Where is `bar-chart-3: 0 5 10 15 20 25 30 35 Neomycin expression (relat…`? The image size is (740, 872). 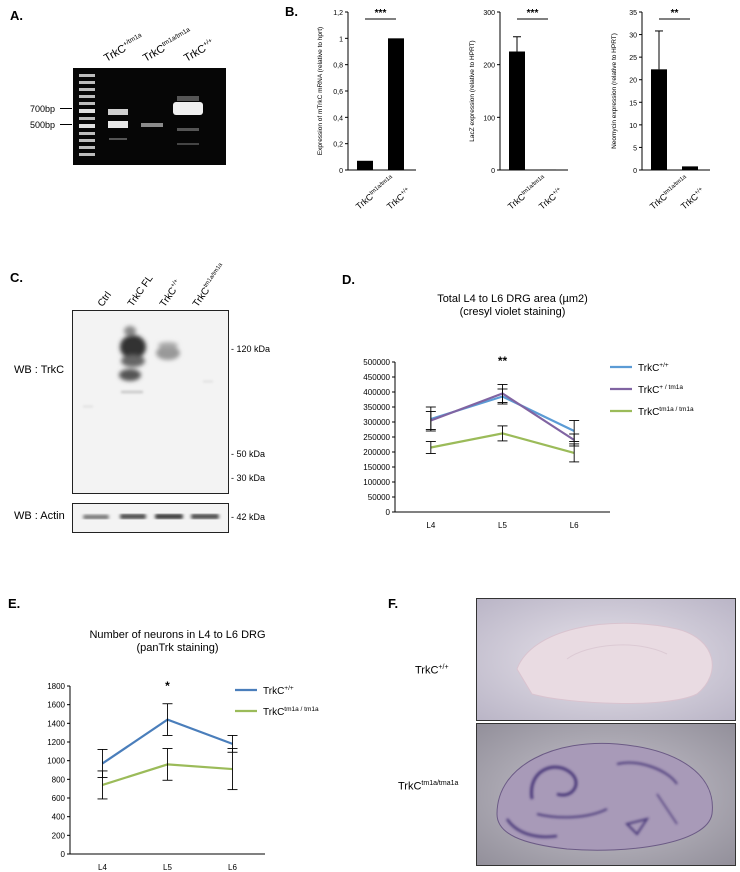 bar-chart-3: 0 5 10 15 20 25 30 35 Neomycin expression (relat… is located at coordinates (660, 110).